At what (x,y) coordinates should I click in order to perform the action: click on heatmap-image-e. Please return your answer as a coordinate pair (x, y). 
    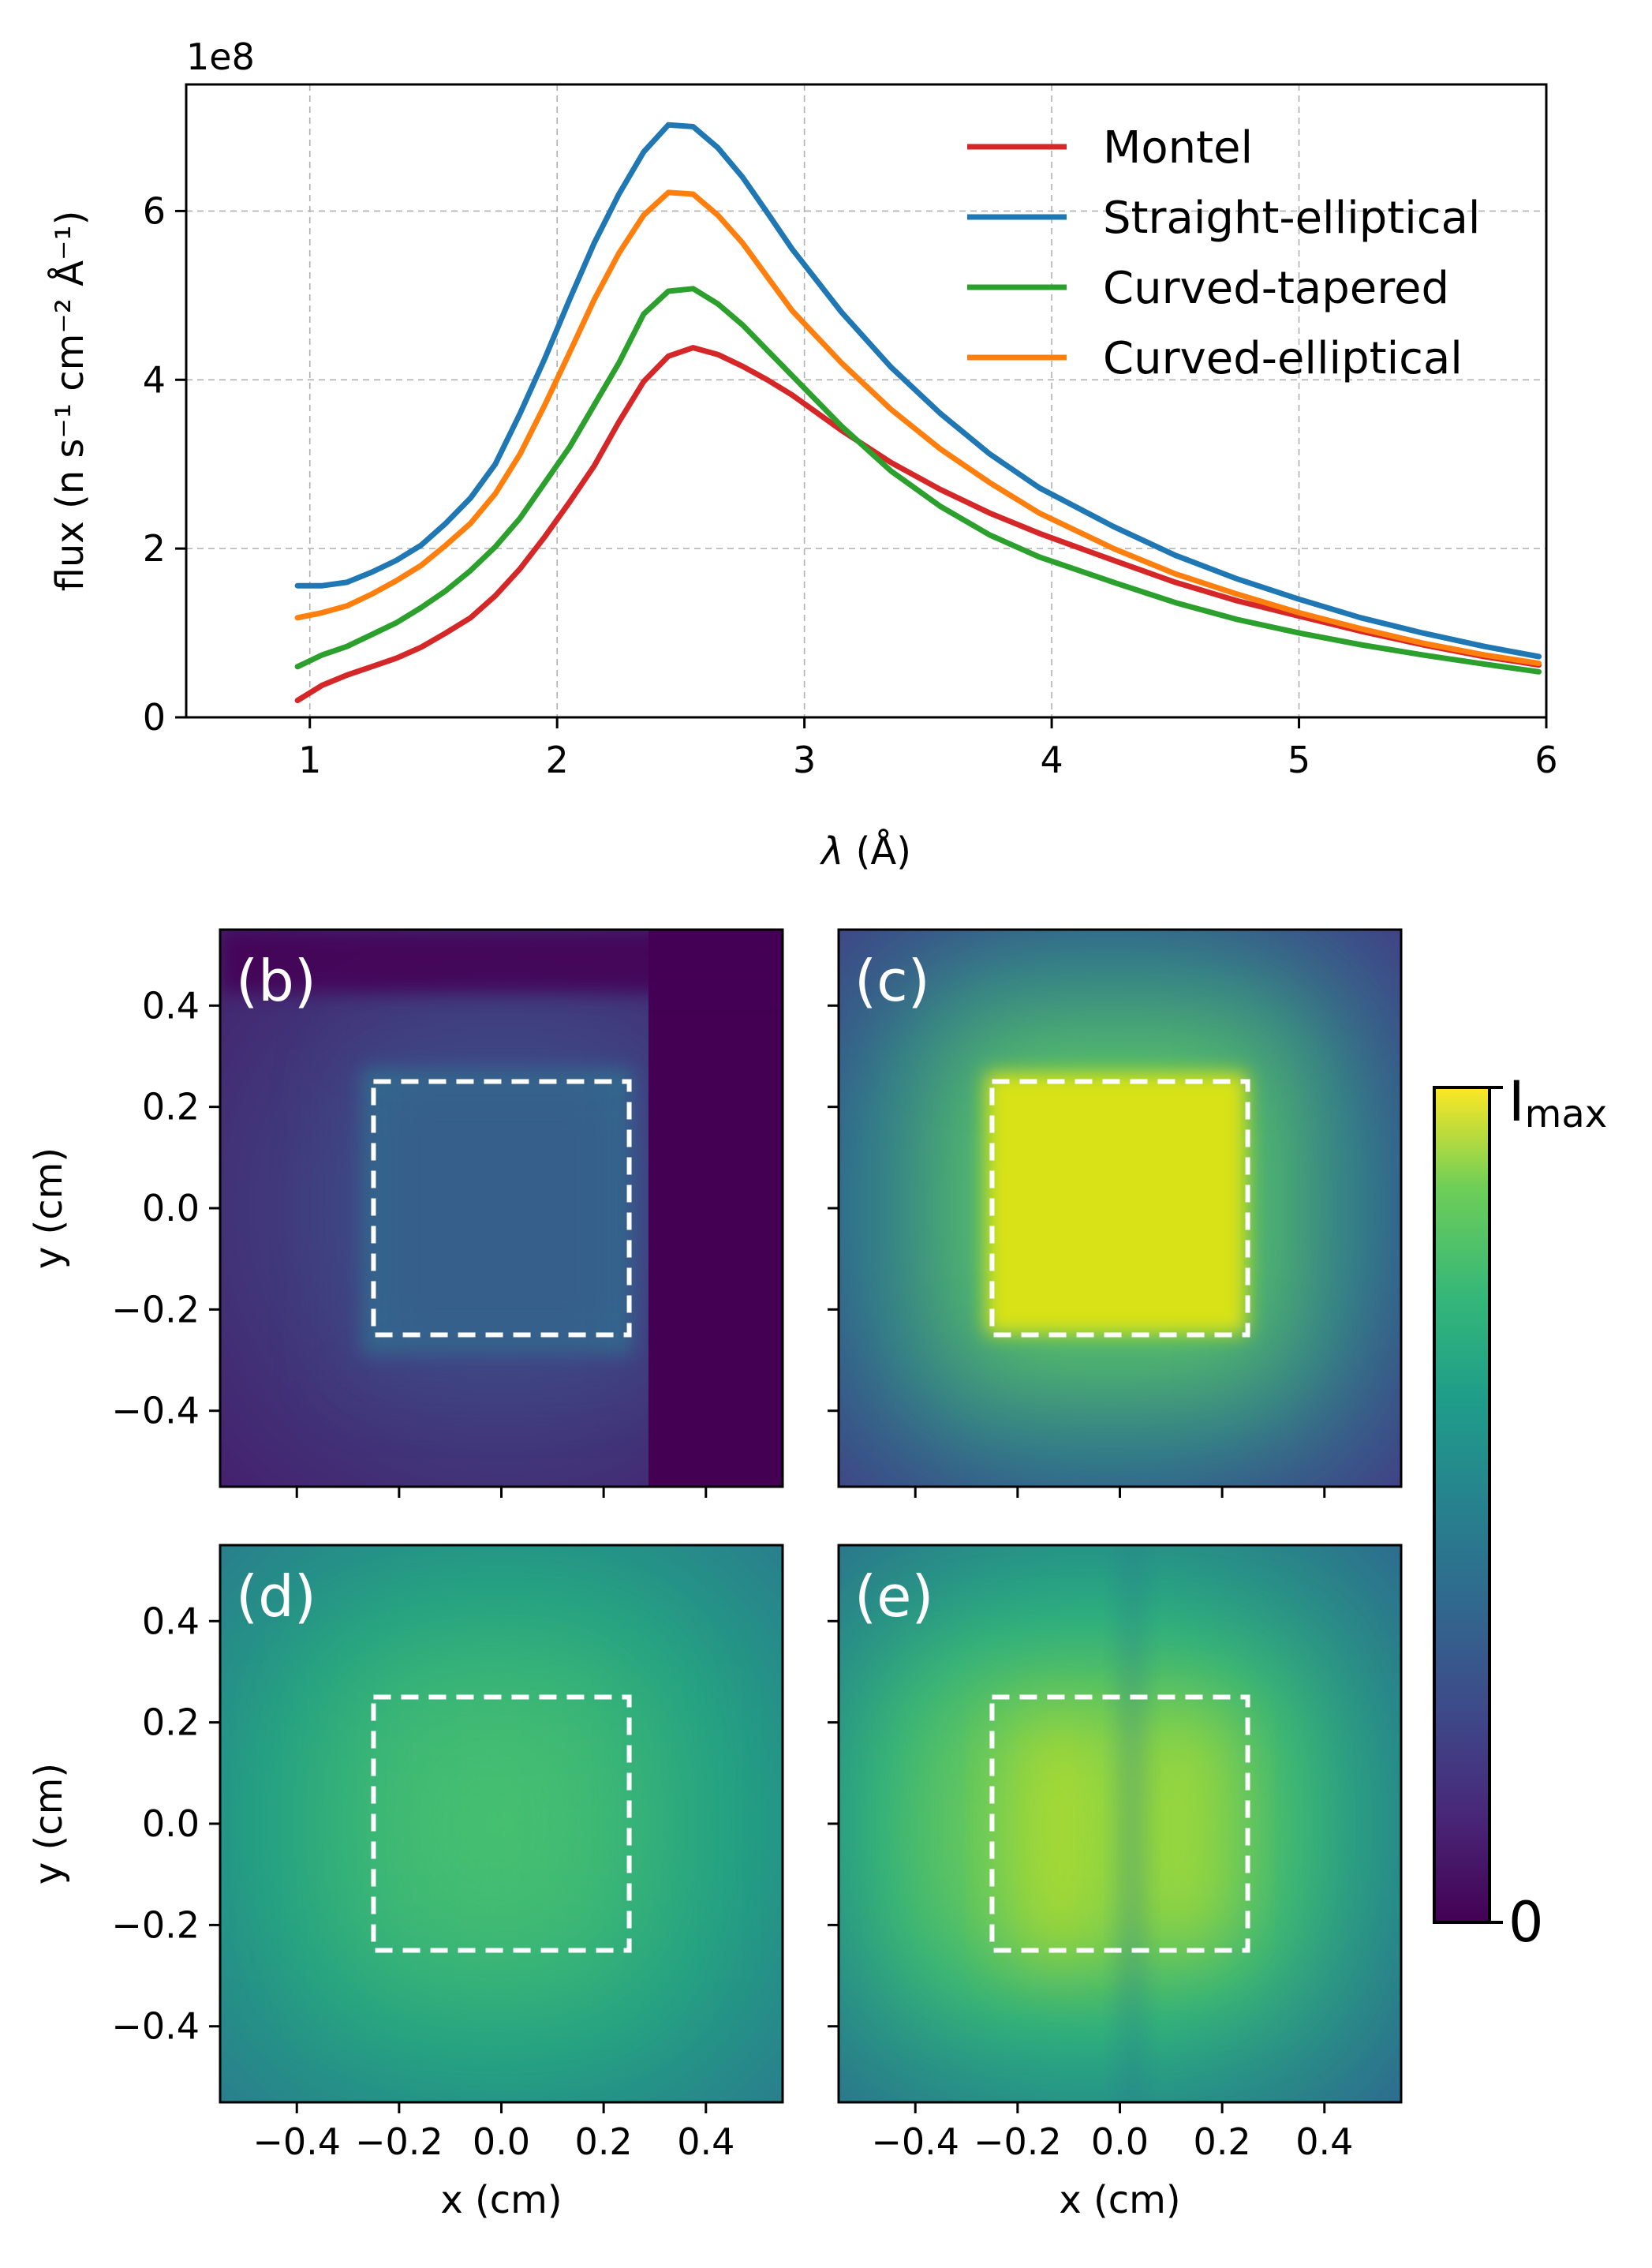
    Looking at the image, I should click on (1120, 1823).